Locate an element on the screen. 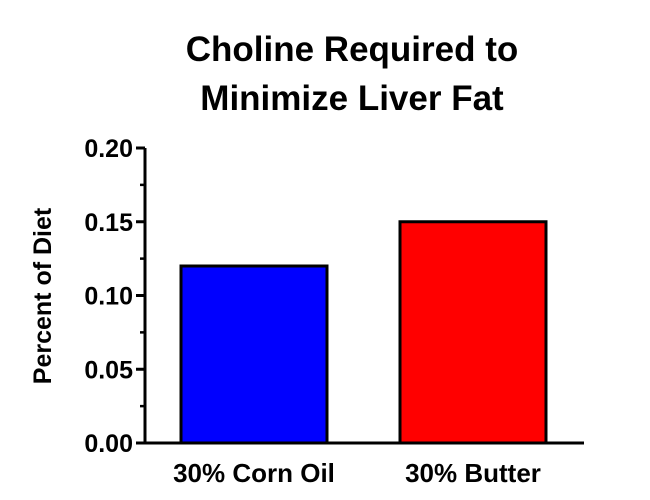 The height and width of the screenshot is (500, 650). y-tick-label: 0.10 is located at coordinates (108, 297).